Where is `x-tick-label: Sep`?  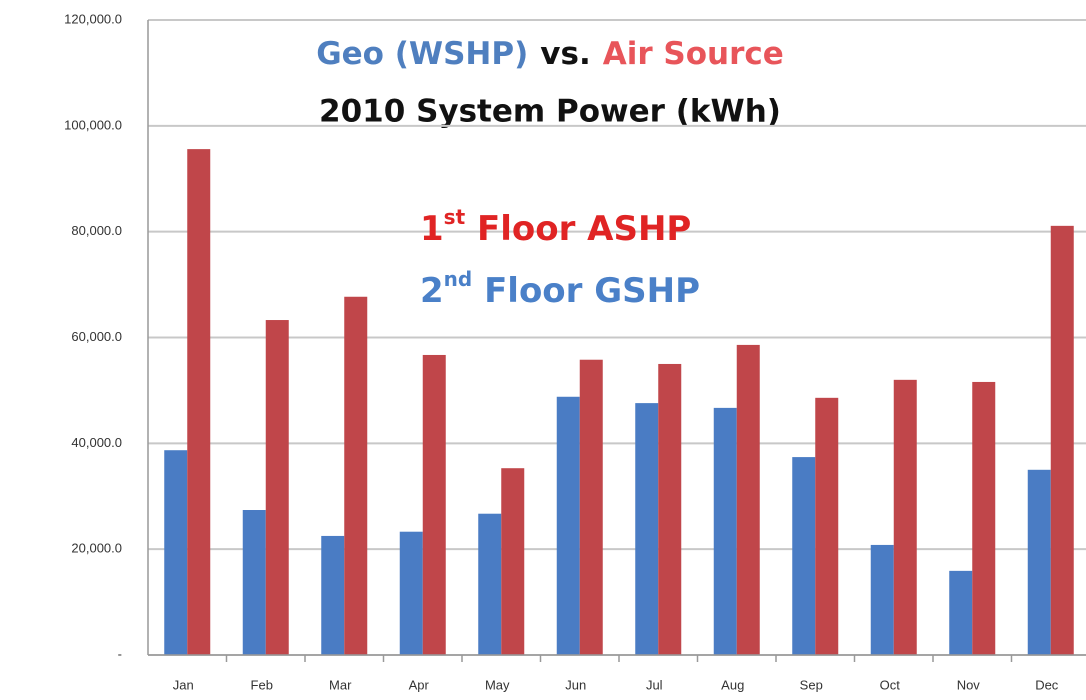 x-tick-label: Sep is located at coordinates (811, 684).